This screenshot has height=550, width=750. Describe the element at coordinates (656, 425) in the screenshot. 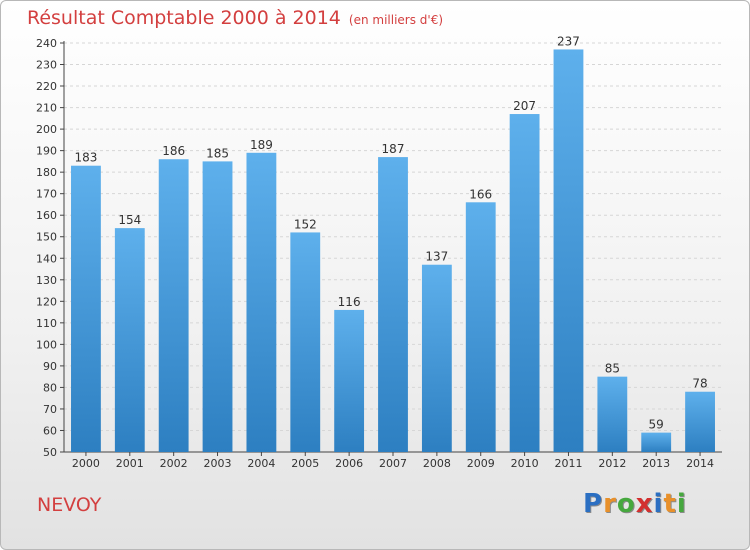

I see `value-label-2013: 59` at that location.